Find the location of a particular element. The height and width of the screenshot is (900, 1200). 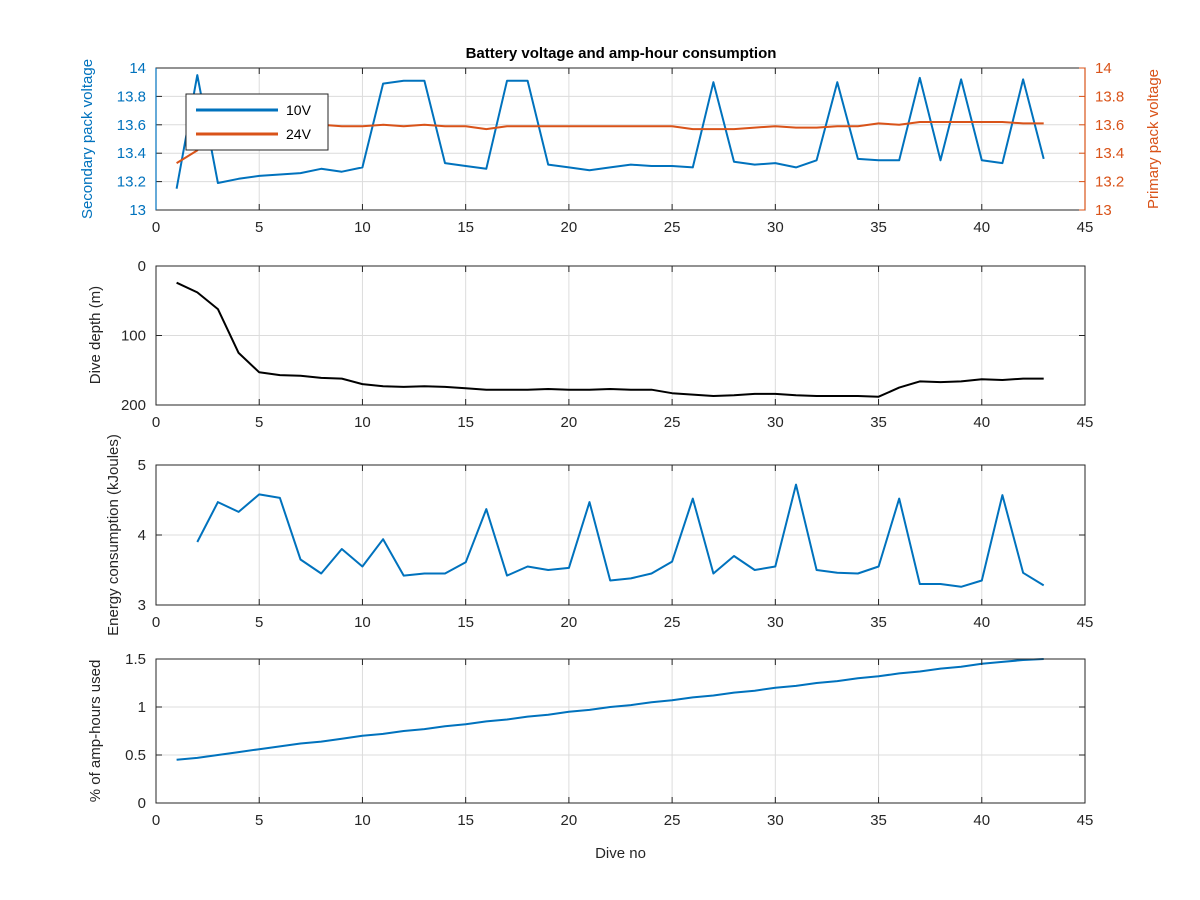

y-right-tick-label: 13.4 is located at coordinates (1109, 153).